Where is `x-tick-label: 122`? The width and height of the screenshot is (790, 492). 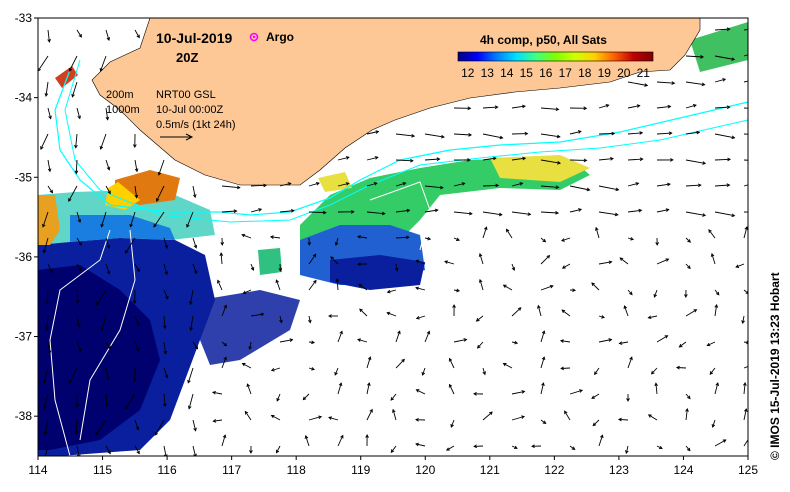 x-tick-label: 122 is located at coordinates (554, 470).